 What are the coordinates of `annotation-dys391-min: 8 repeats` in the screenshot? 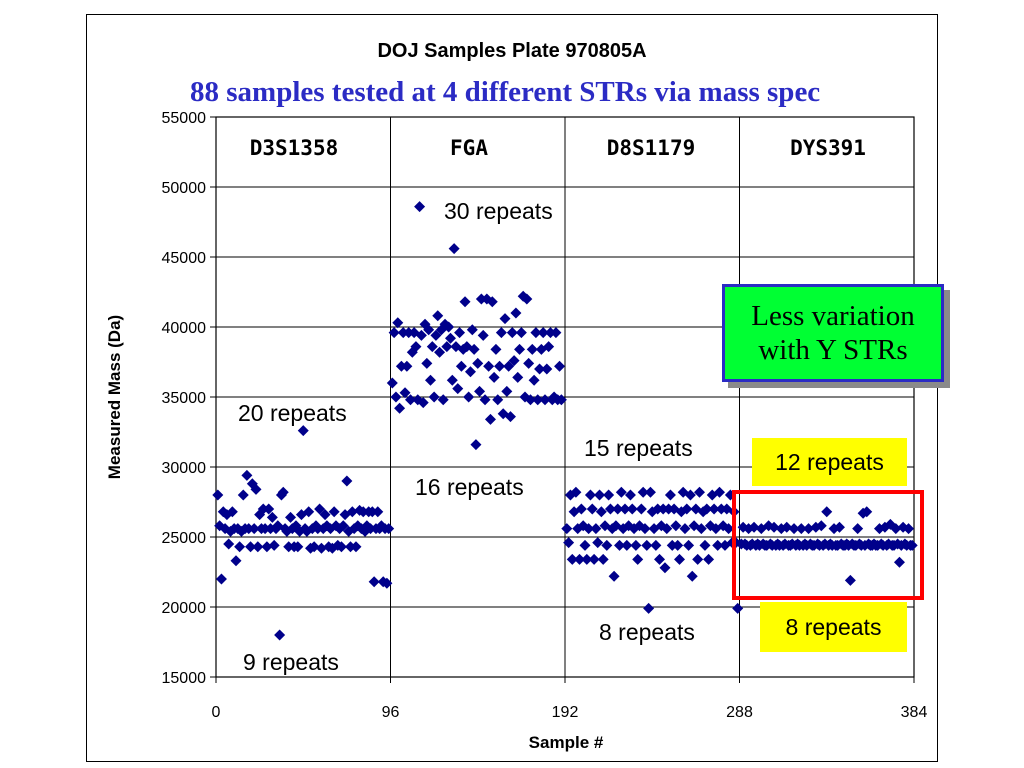 It's located at (833, 627).